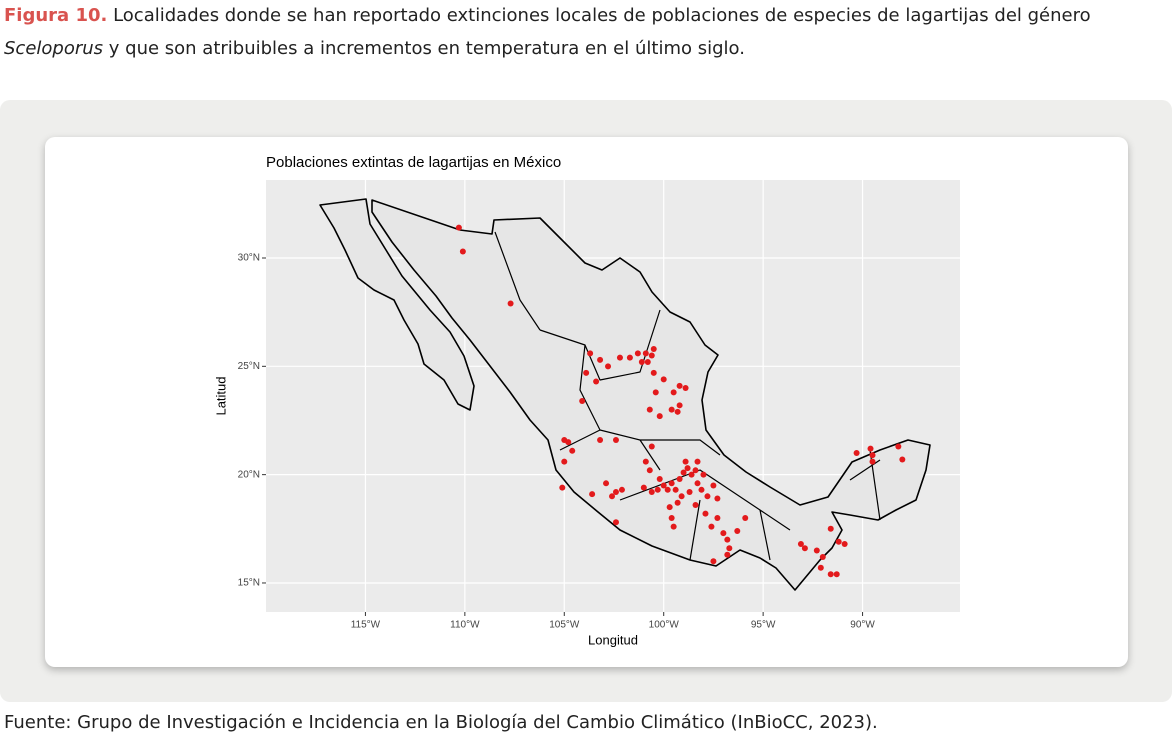  I want to click on y-tick-label: 30°N, so click(249, 258).